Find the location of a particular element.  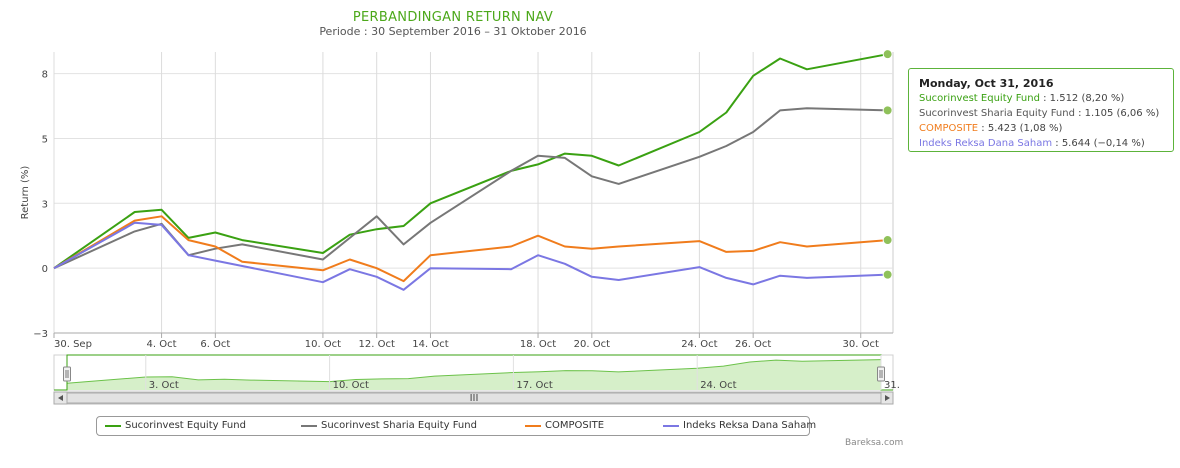

tooltip-row: Sucorinvest Equity Fund : 1.512 (8,20 %) is located at coordinates (1041, 98).